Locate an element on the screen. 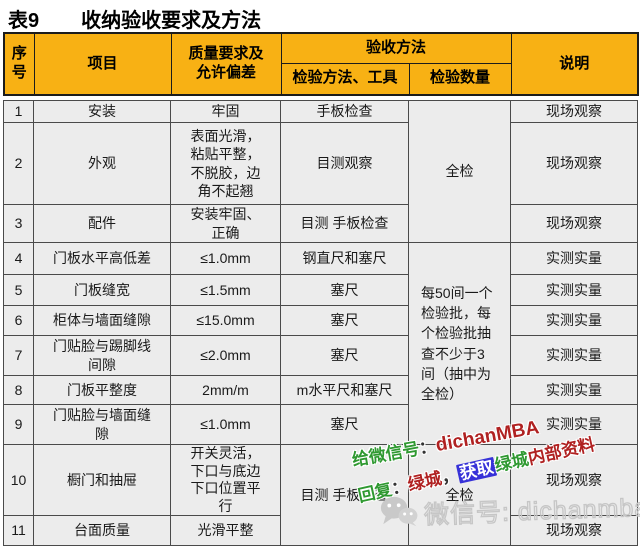 The width and height of the screenshot is (640, 548). cell-method: 目测观察 is located at coordinates (344, 163).